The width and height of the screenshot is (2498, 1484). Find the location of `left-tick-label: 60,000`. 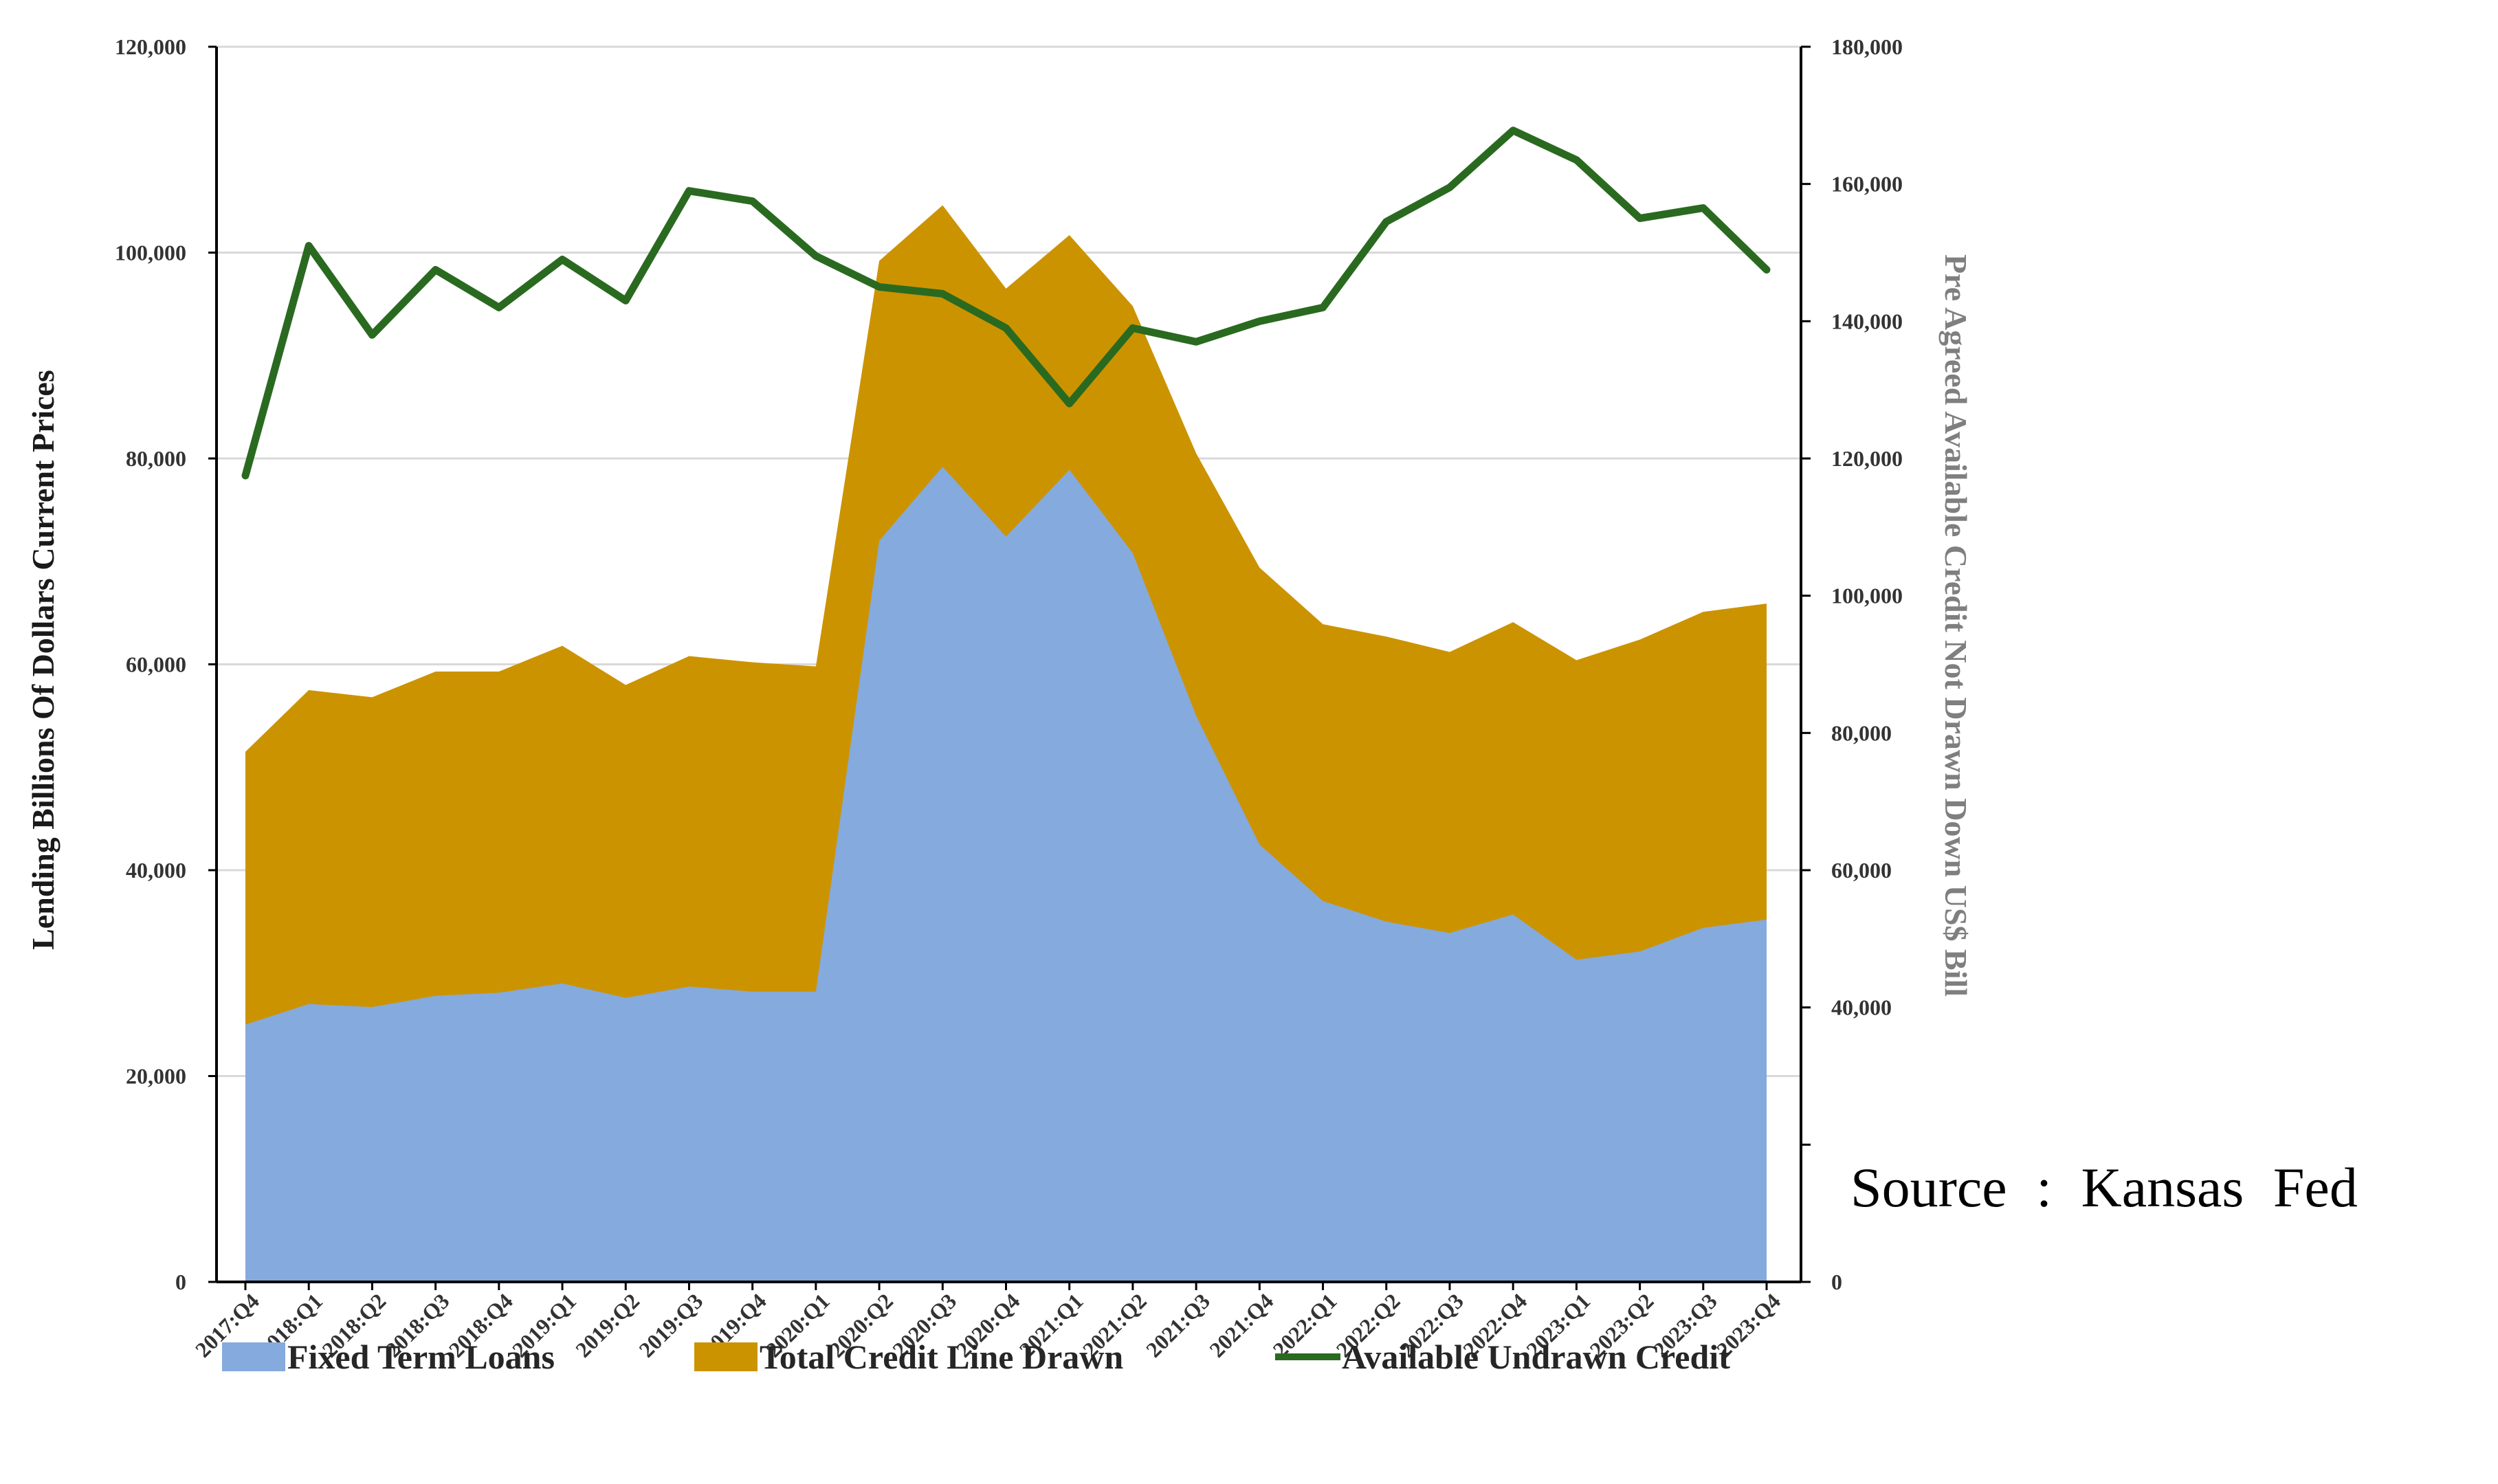

left-tick-label: 60,000 is located at coordinates (156, 664).